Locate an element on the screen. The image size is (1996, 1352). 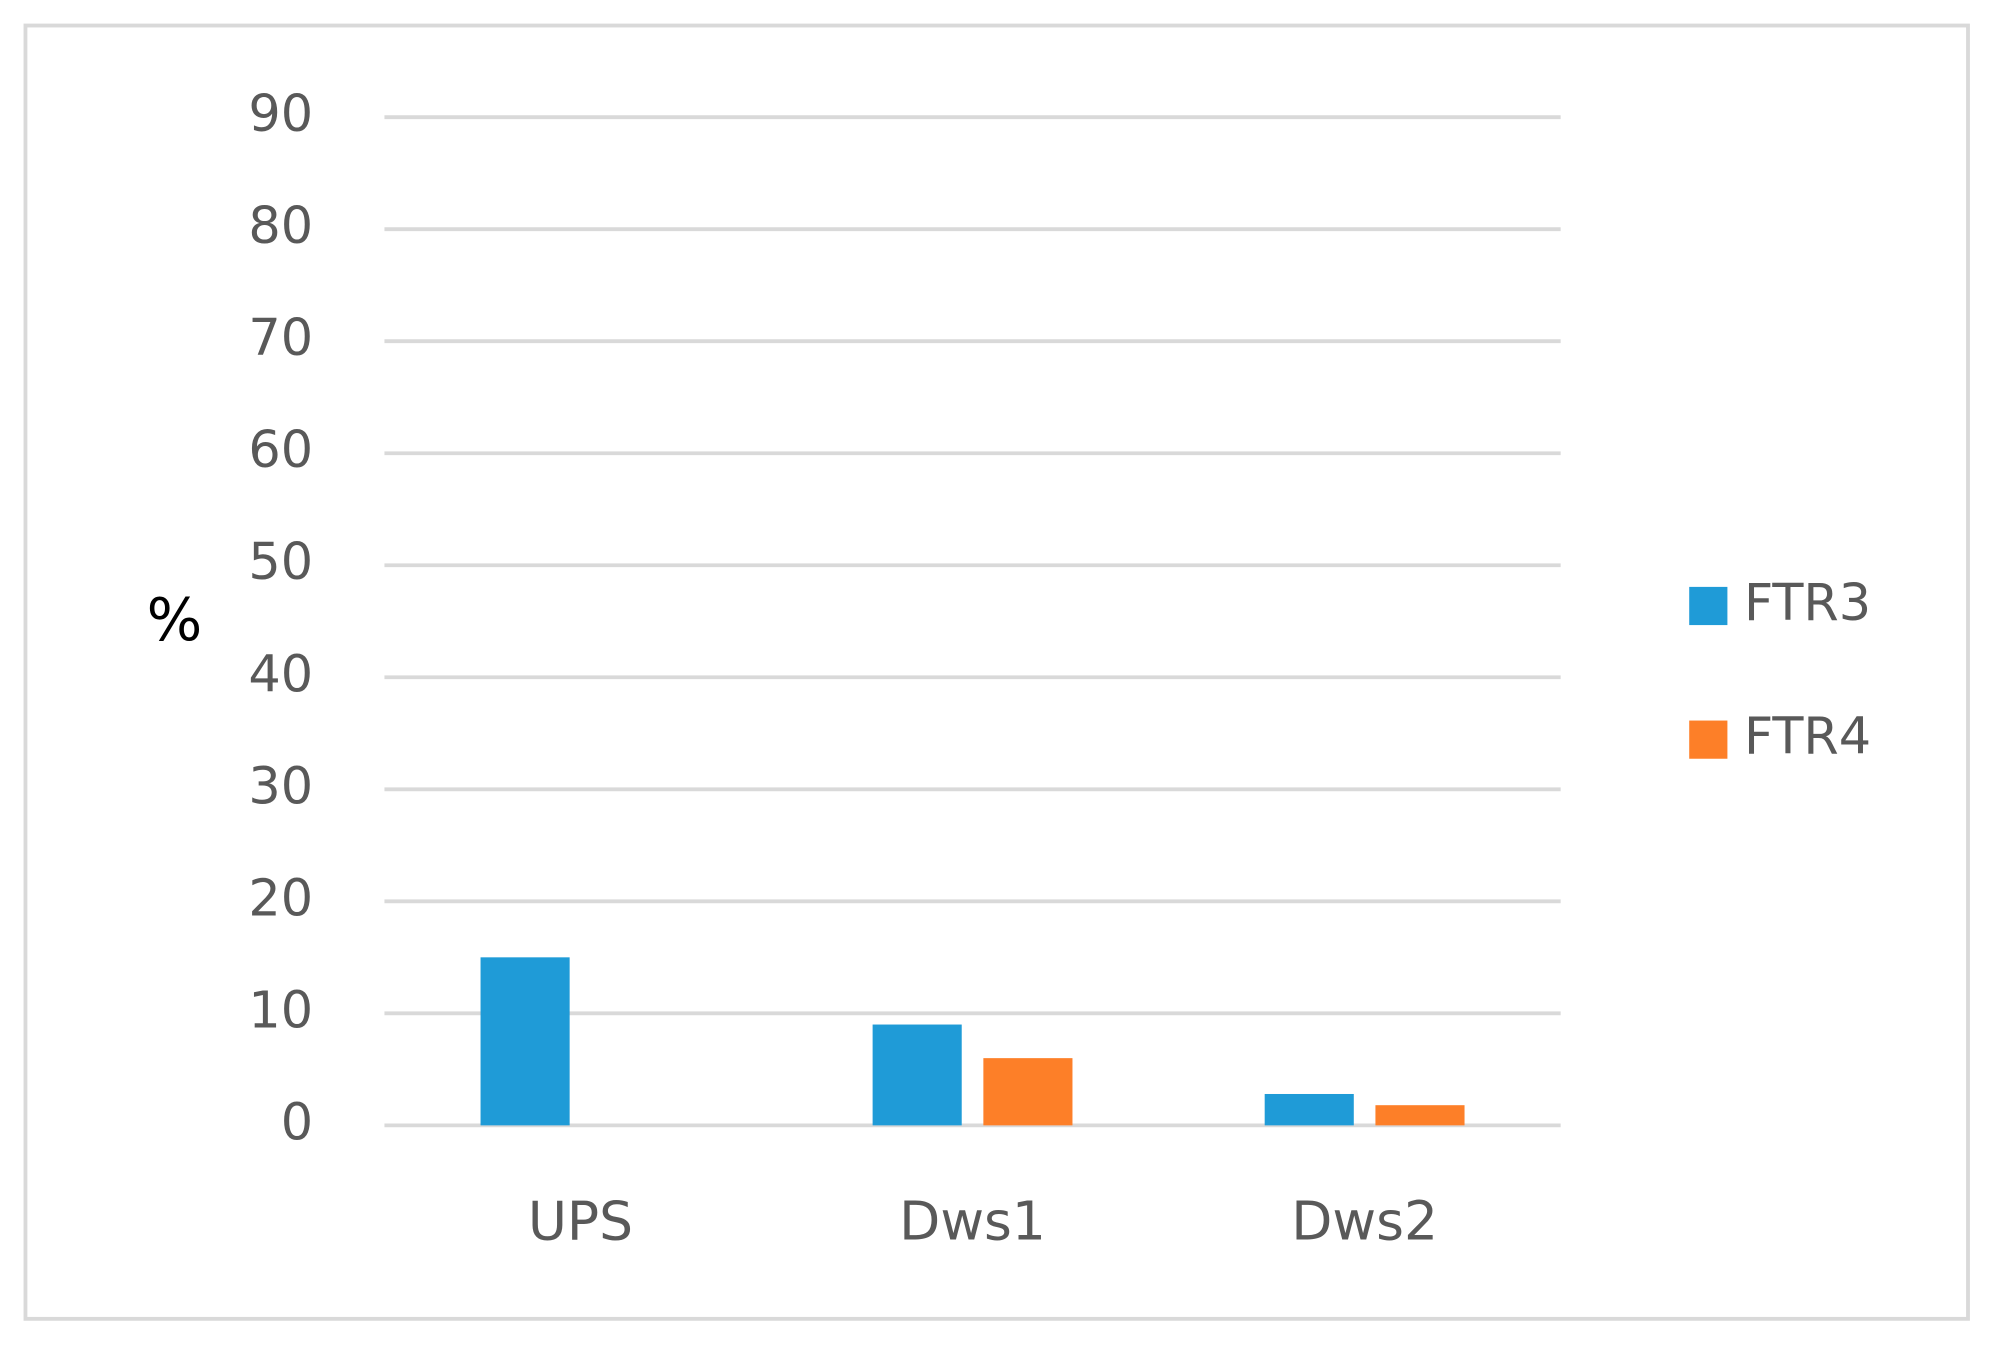
x-tick-label: Dws1 is located at coordinates (972, 1220).